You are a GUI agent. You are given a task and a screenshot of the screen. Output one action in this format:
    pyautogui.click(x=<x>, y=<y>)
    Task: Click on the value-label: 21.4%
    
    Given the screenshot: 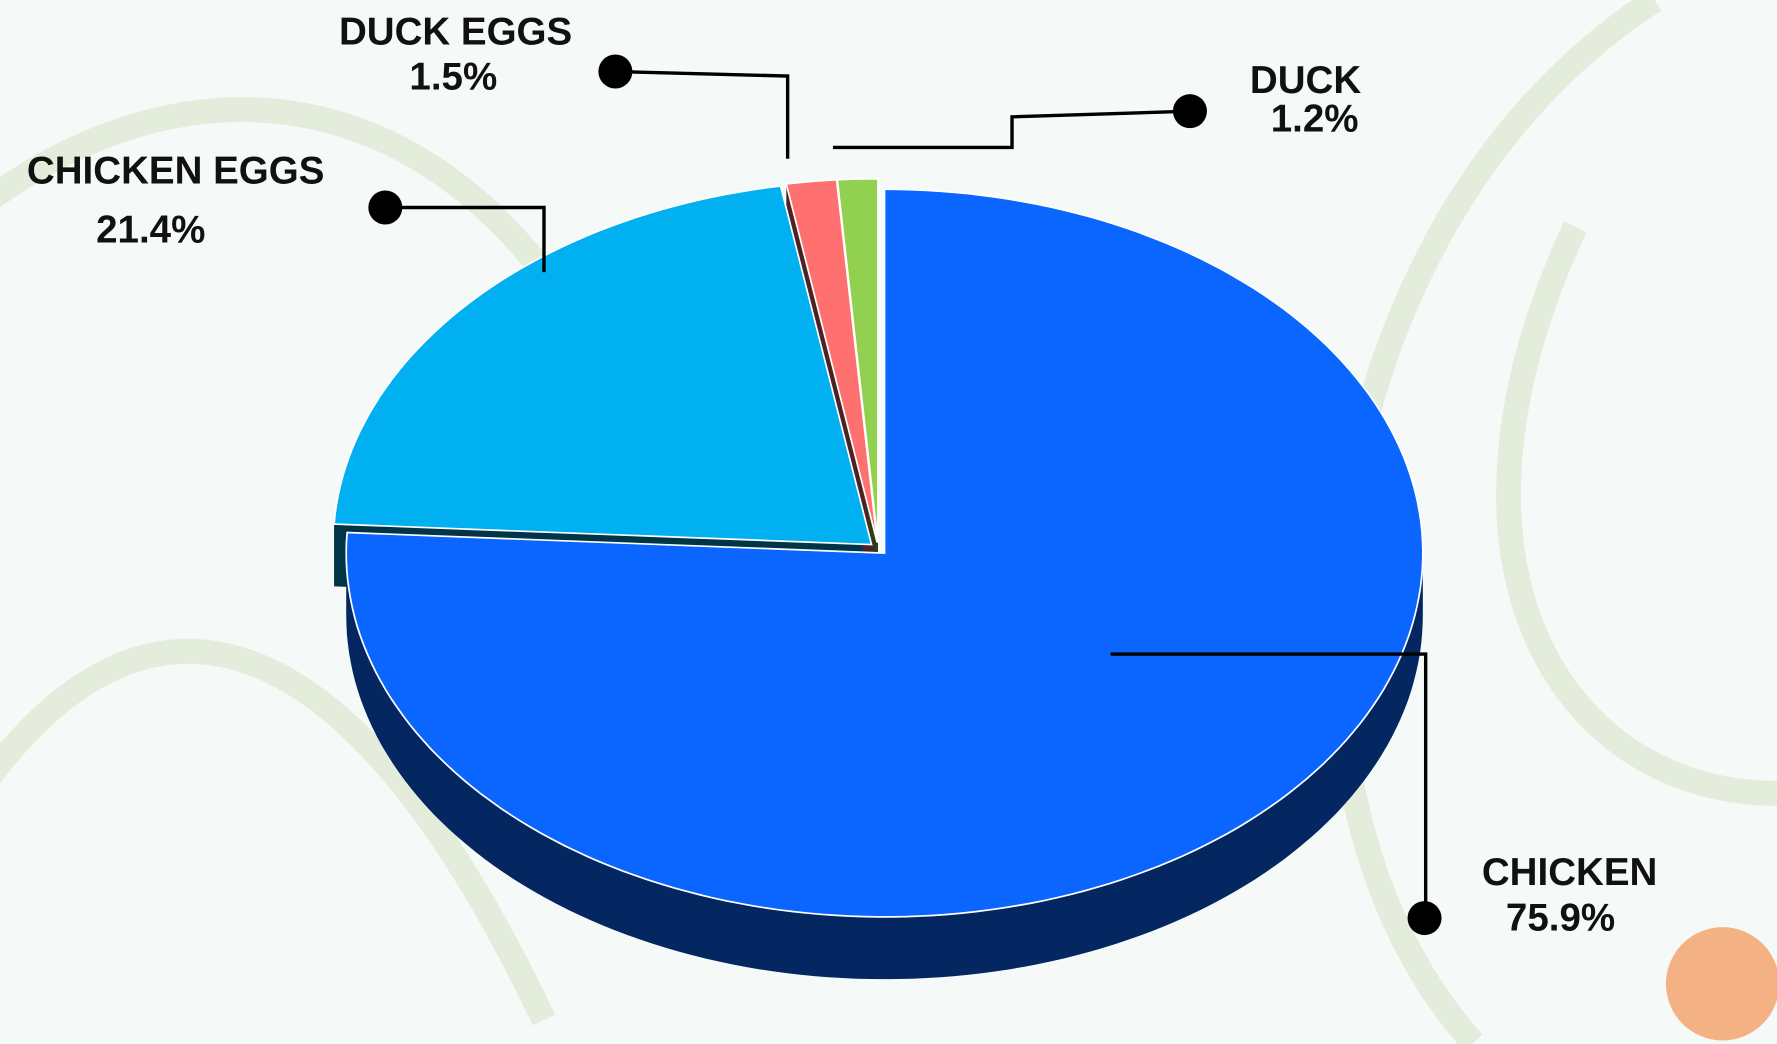 What is the action you would take?
    pyautogui.click(x=150, y=230)
    